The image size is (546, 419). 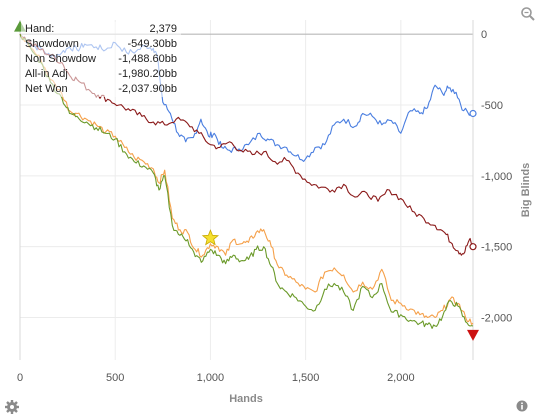 What do you see at coordinates (210, 237) in the screenshot?
I see `highlight-star` at bounding box center [210, 237].